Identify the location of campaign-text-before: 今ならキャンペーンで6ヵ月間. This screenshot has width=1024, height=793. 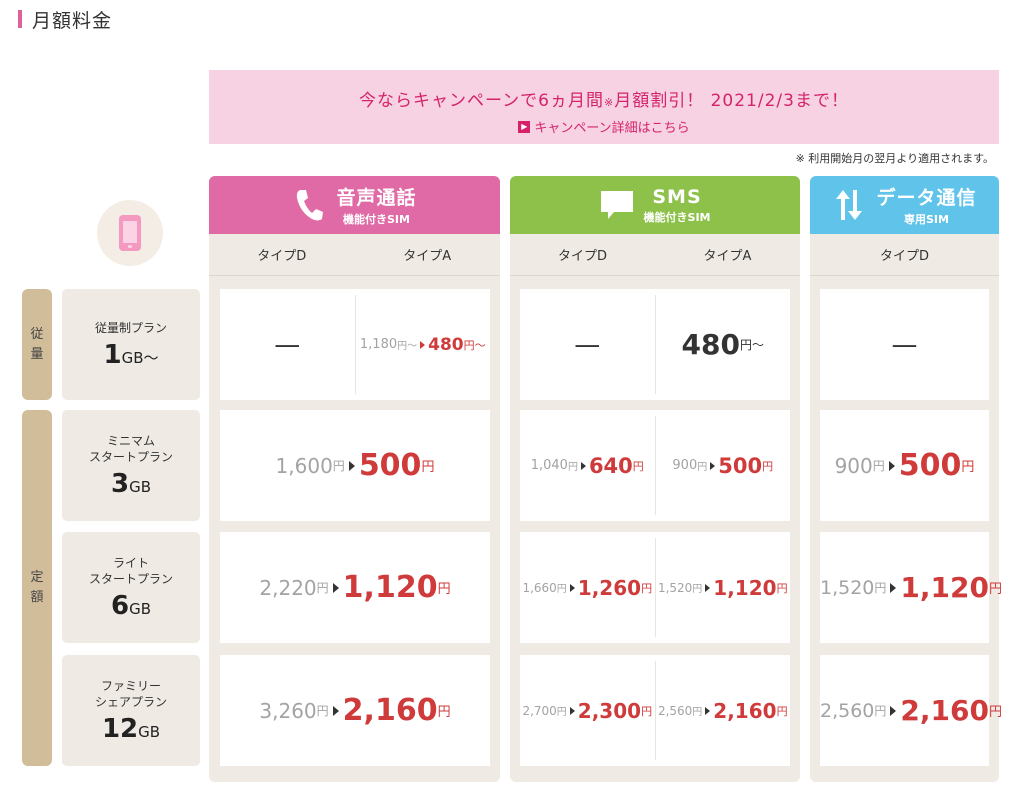
(481, 101).